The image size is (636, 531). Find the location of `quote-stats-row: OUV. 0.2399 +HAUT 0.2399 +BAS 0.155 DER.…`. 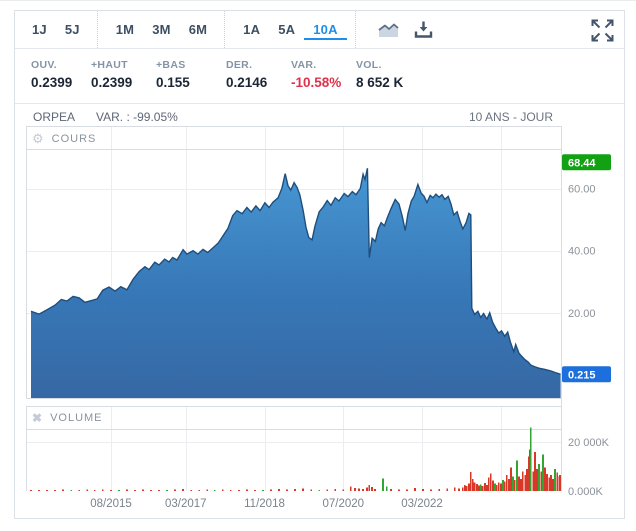

quote-stats-row: OUV. 0.2399 +HAUT 0.2399 +BAS 0.155 DER.… is located at coordinates (319, 76).